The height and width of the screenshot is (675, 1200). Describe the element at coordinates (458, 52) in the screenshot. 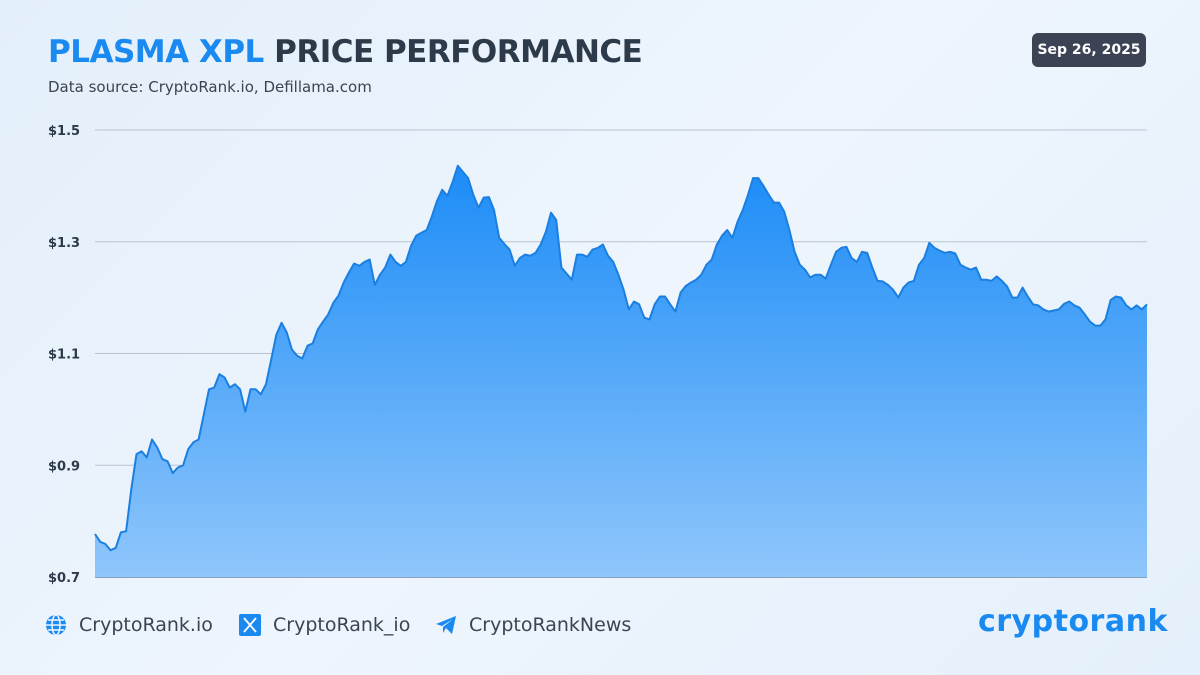

I see `title-rest: PRICE PERFORMANCE` at that location.